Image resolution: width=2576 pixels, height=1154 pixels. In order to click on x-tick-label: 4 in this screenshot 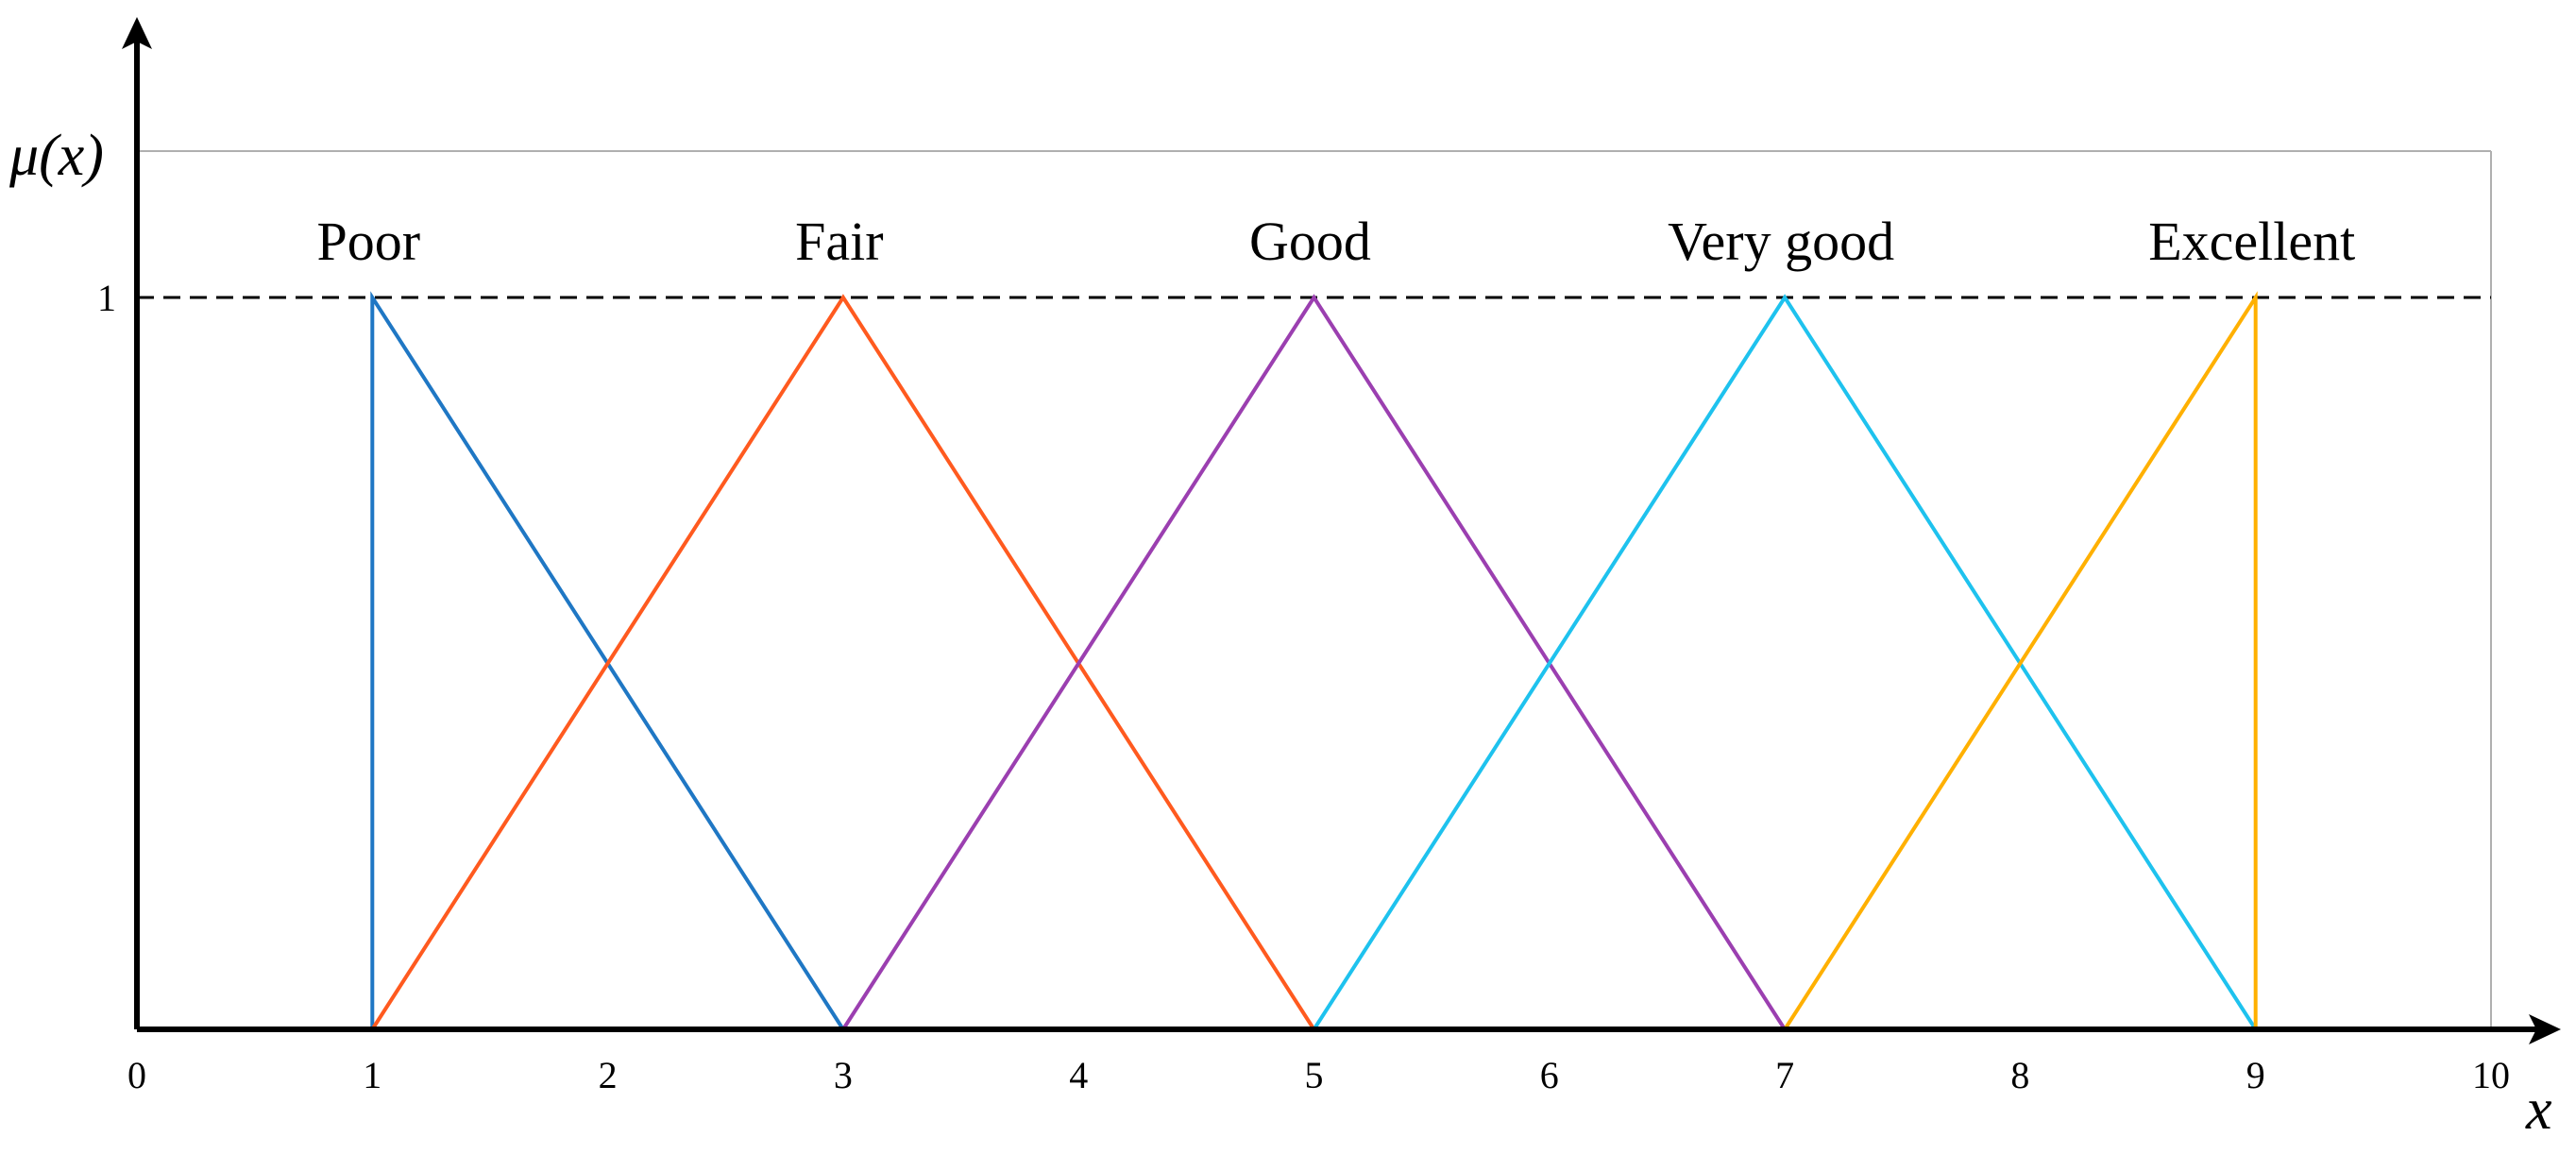, I will do `click(1078, 1075)`.